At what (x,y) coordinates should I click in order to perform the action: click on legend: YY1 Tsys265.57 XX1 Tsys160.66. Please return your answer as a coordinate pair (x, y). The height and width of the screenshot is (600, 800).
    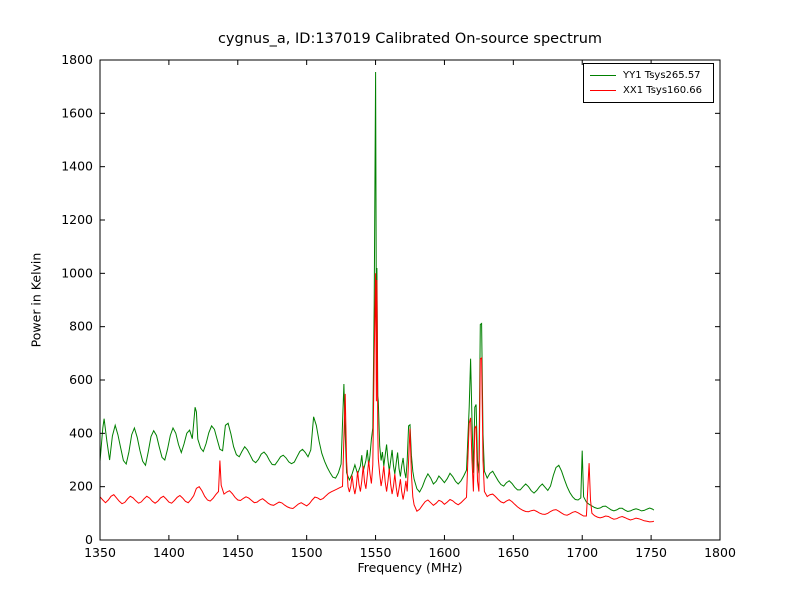
    Looking at the image, I should click on (648, 83).